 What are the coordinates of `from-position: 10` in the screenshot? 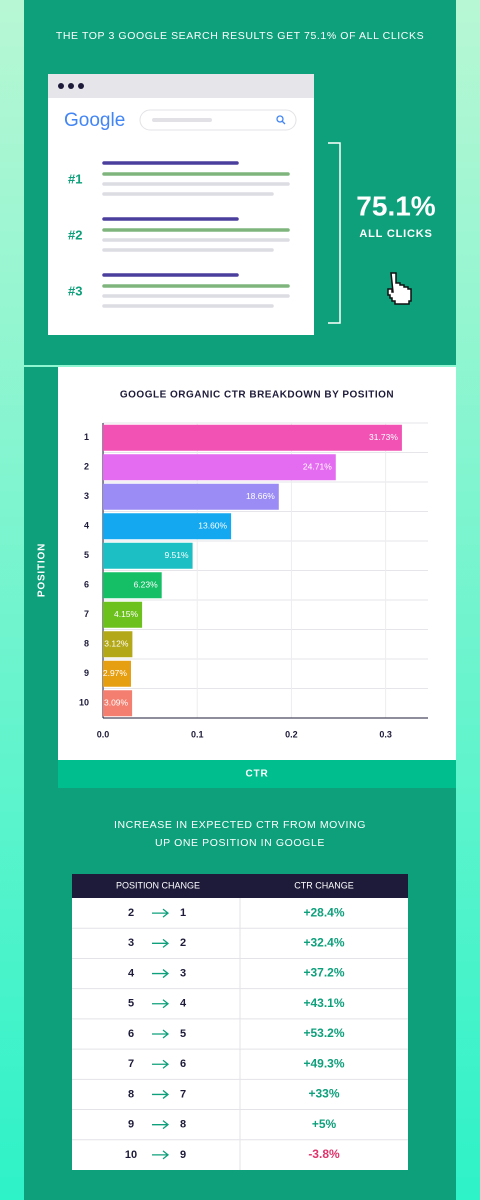 It's located at (131, 1155).